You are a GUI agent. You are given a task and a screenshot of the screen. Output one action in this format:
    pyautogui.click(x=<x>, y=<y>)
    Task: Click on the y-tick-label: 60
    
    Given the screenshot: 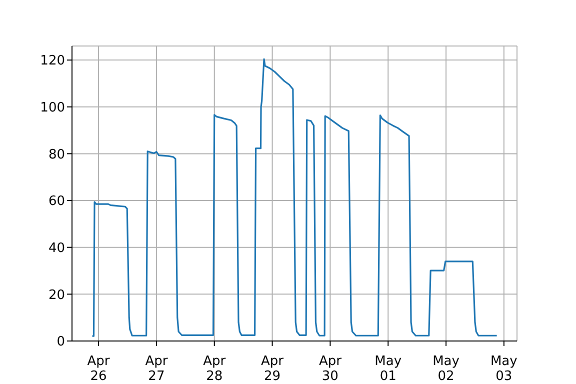 What is the action you would take?
    pyautogui.click(x=56, y=202)
    